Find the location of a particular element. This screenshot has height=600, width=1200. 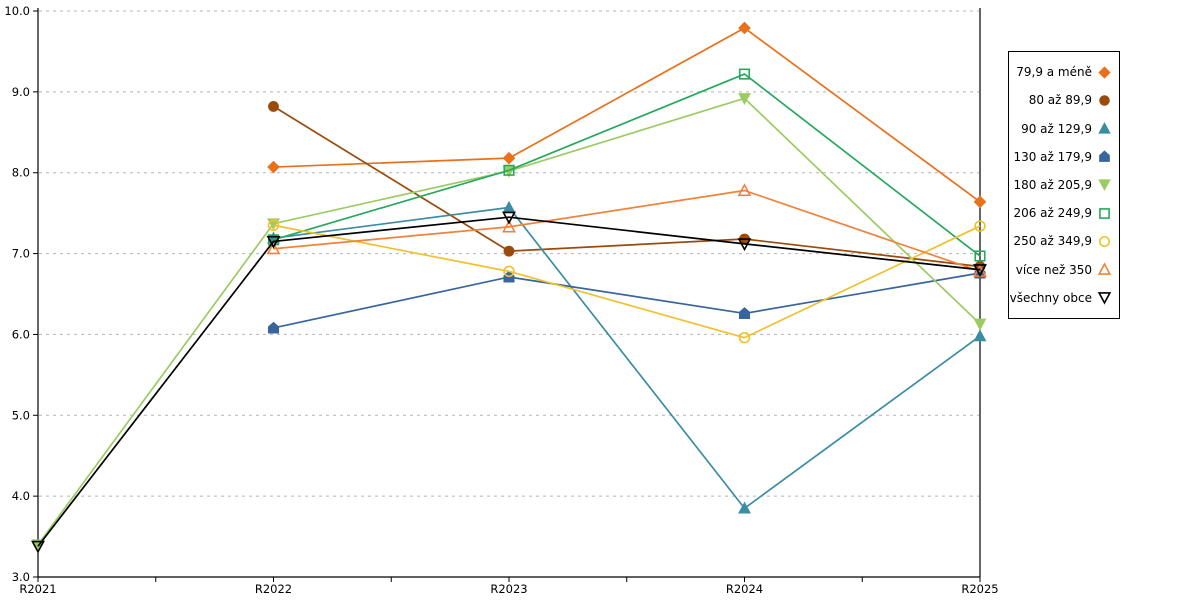

legend-marker-pentagon-icon is located at coordinates (1104, 156).